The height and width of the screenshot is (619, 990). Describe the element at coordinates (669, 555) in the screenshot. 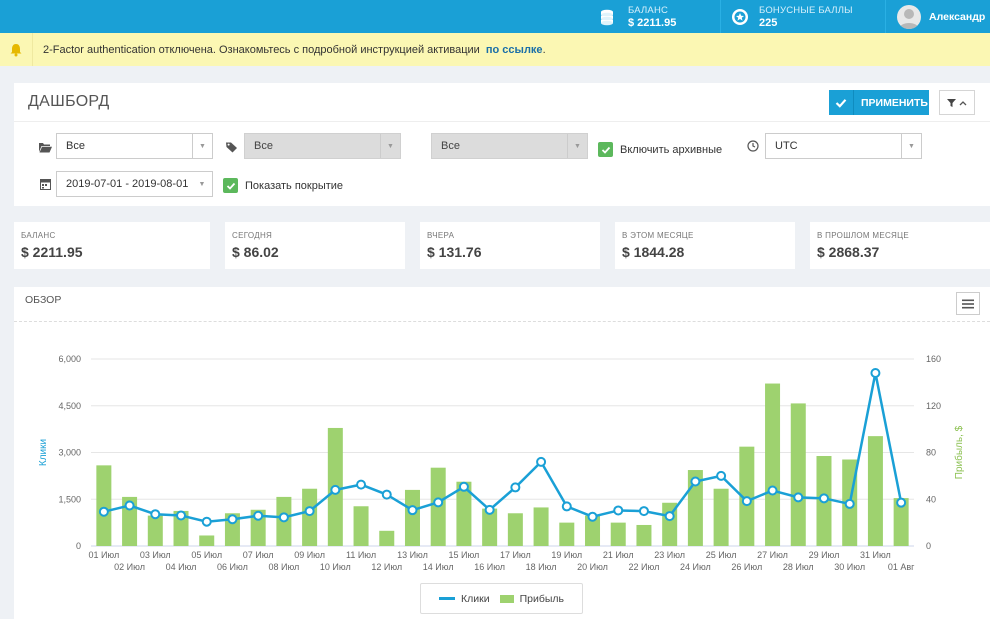

I see `x-tick-label: 23 Июл` at that location.